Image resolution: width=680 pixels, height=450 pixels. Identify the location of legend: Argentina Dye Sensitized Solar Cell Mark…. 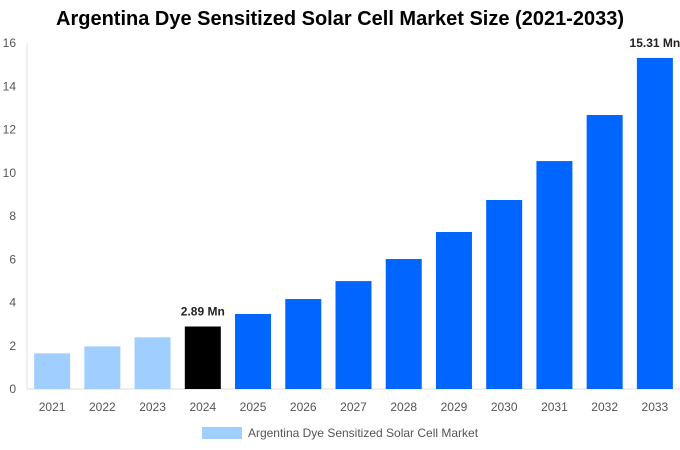
(340, 433).